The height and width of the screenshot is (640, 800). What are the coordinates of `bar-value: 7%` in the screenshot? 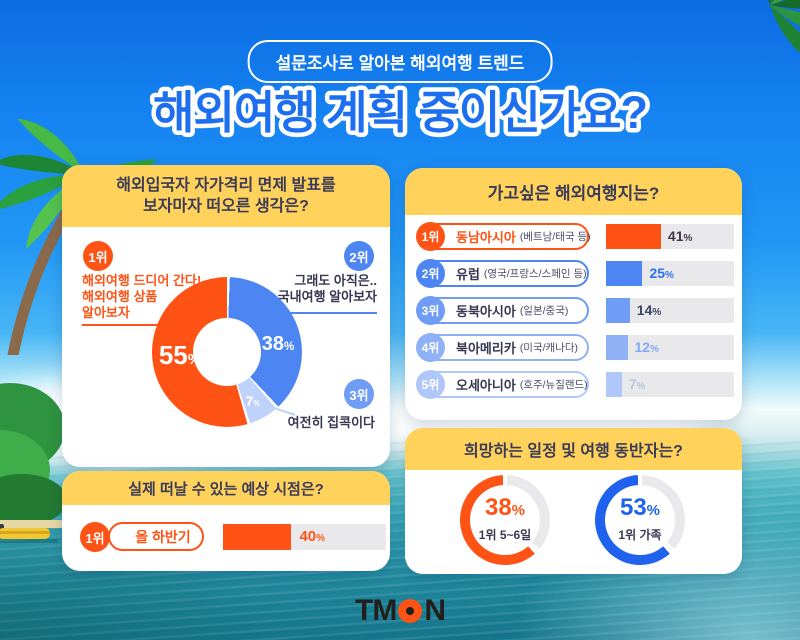 It's located at (637, 384).